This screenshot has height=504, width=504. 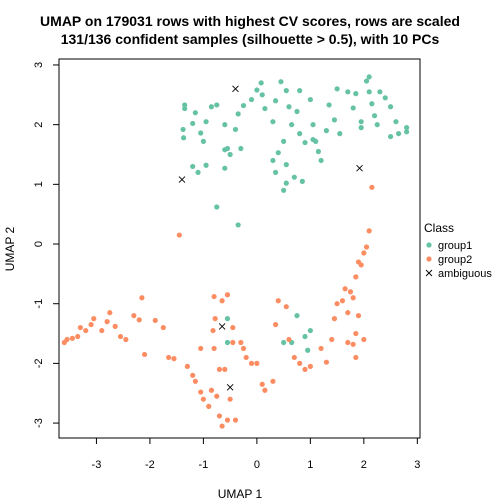 What do you see at coordinates (465, 274) in the screenshot?
I see `legend-label: ambiguous` at bounding box center [465, 274].